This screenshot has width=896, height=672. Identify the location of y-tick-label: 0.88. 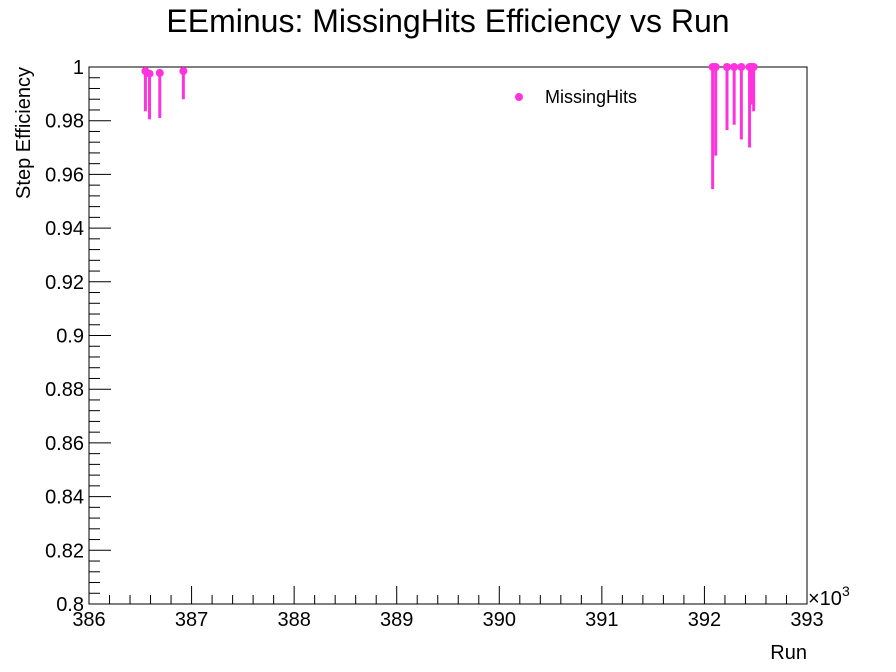
(64, 390).